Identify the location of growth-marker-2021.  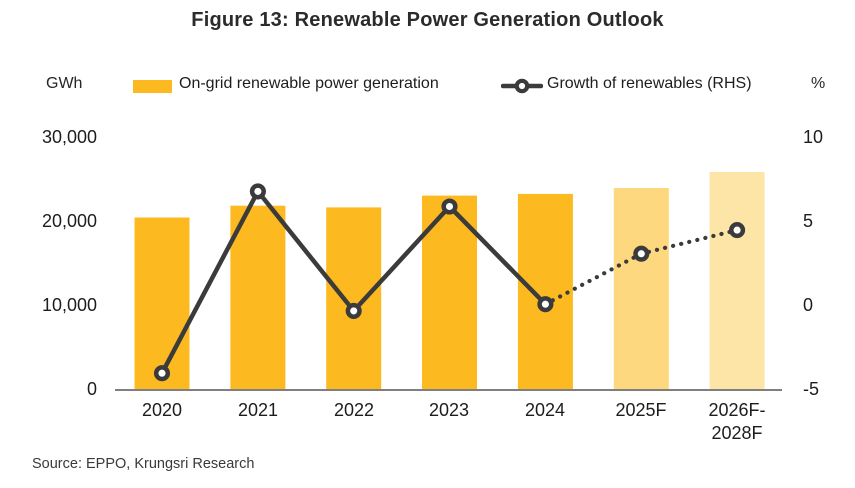
(257, 191).